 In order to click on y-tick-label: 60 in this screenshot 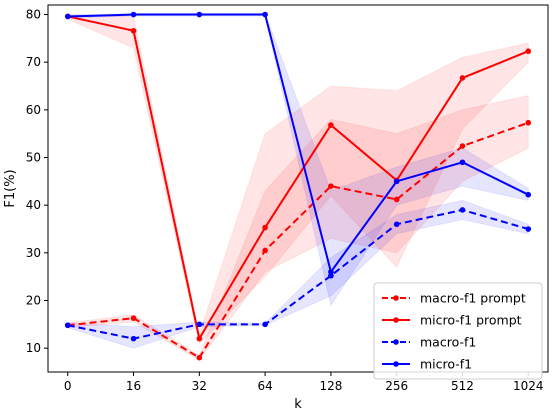, I will do `click(33, 110)`.